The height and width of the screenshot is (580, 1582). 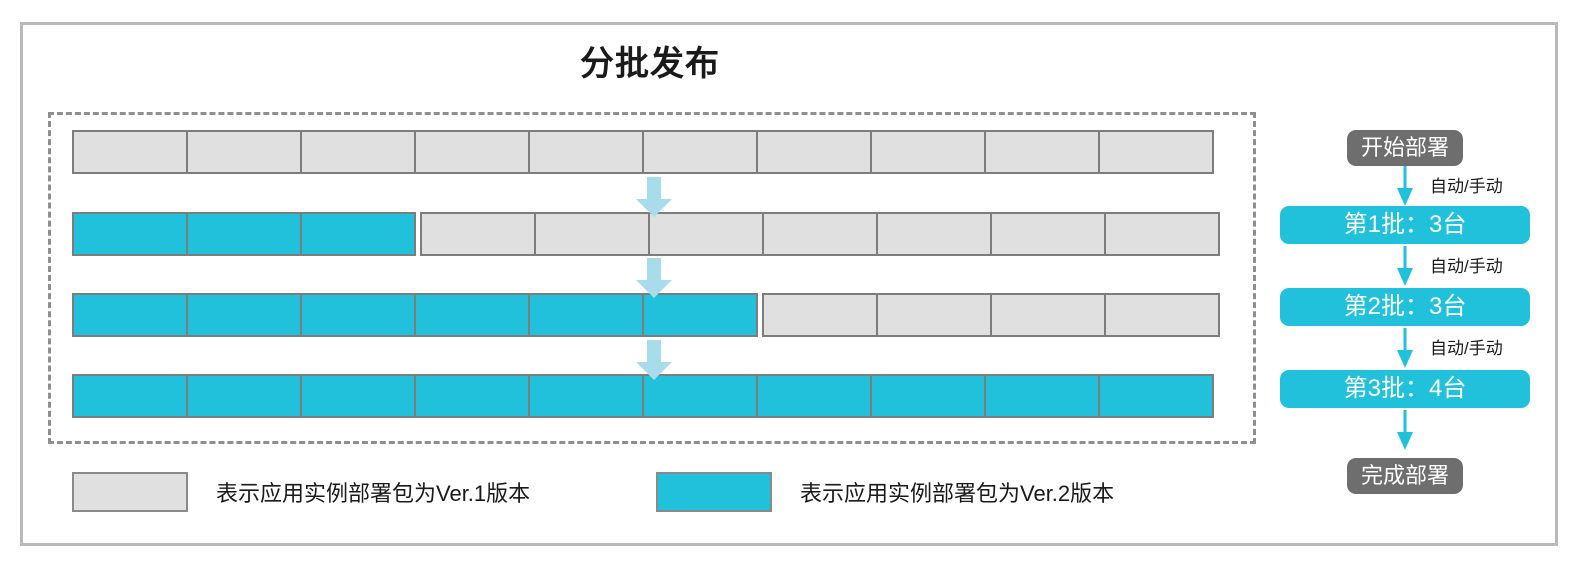 I want to click on legend-item: 表示应用实例部署包为Ver.1版本, so click(x=301, y=492).